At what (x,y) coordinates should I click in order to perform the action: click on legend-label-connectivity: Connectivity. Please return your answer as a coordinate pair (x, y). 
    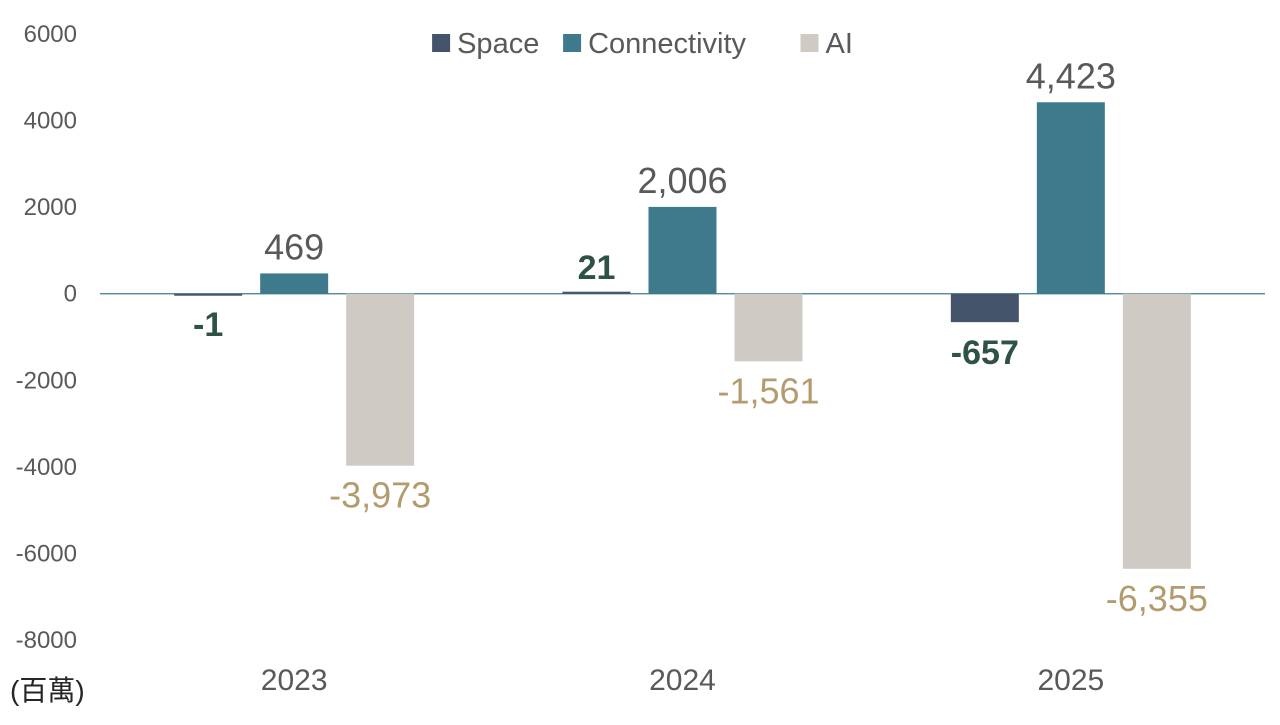
    Looking at the image, I should click on (667, 44).